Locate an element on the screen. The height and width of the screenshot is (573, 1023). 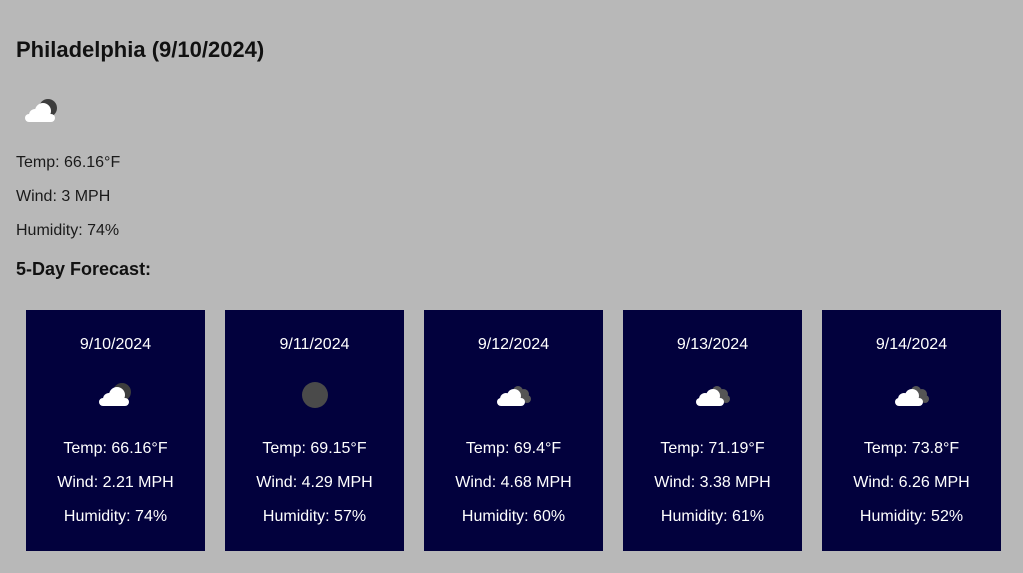
forecast-temp: Temp: 71.19°F is located at coordinates (712, 448).